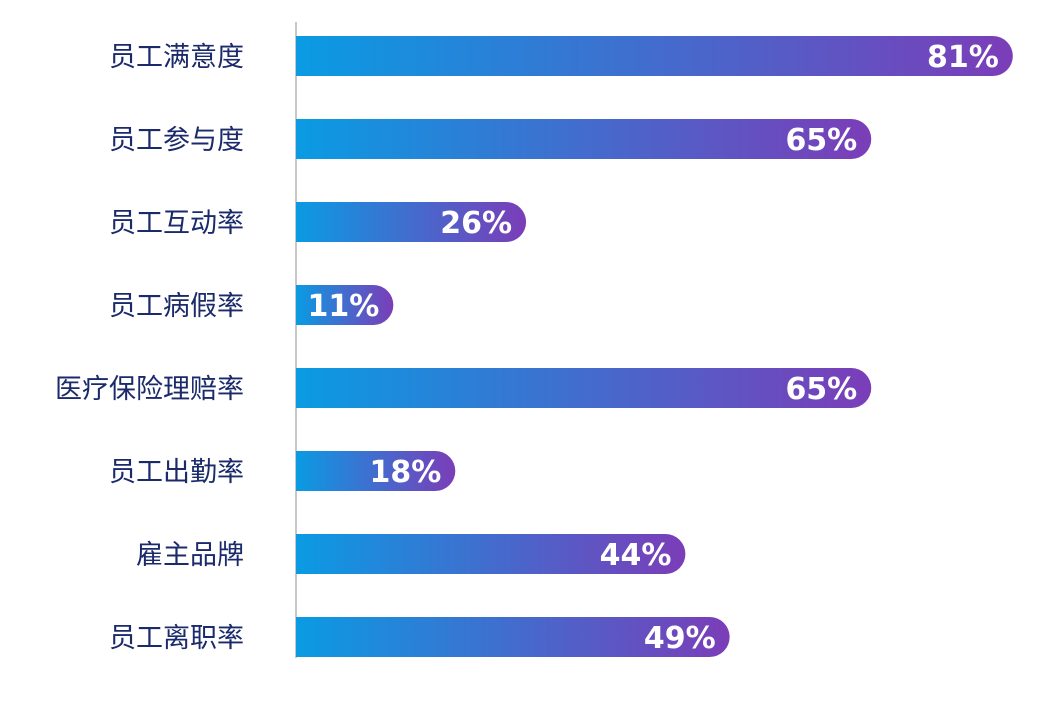  I want to click on category-label: 医疗保险理赔率, so click(149, 389).